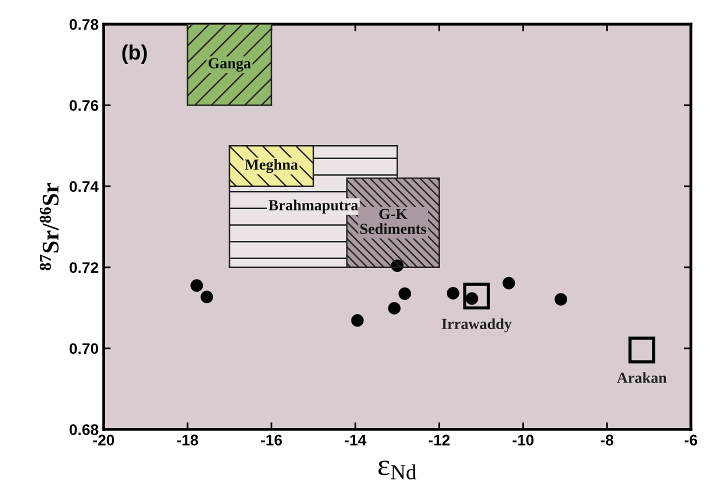  Describe the element at coordinates (134, 54) in the screenshot. I see `annotation: (b)` at that location.